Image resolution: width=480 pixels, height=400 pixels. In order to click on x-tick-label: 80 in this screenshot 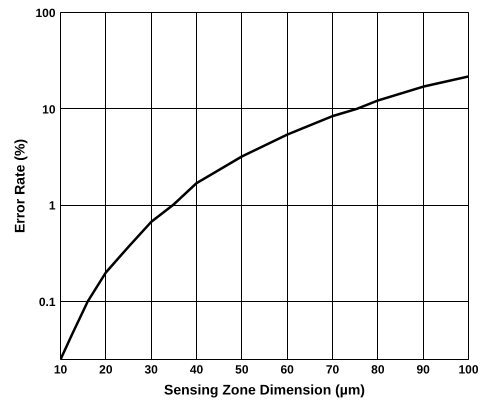, I will do `click(378, 369)`.